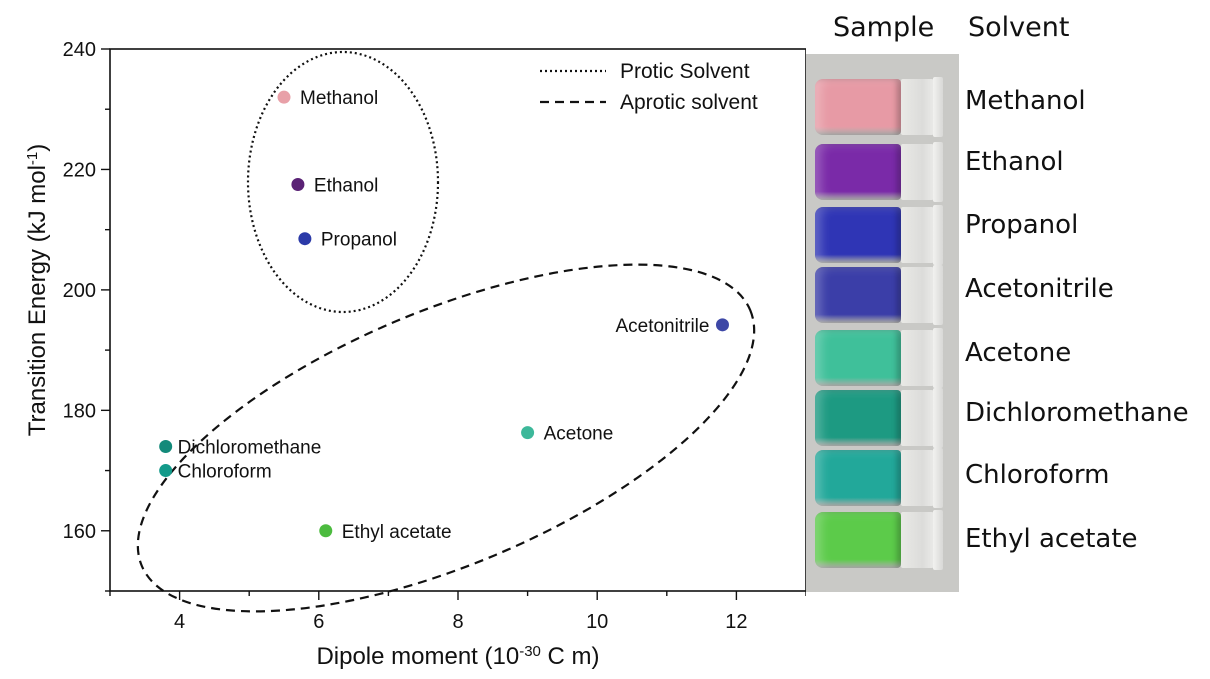 The image size is (1210, 679). What do you see at coordinates (179, 622) in the screenshot?
I see `x-tick-label: 4` at bounding box center [179, 622].